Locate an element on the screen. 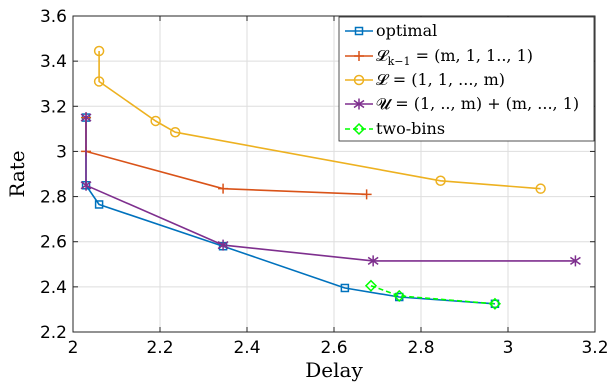  series-two-bins is located at coordinates (433, 294).